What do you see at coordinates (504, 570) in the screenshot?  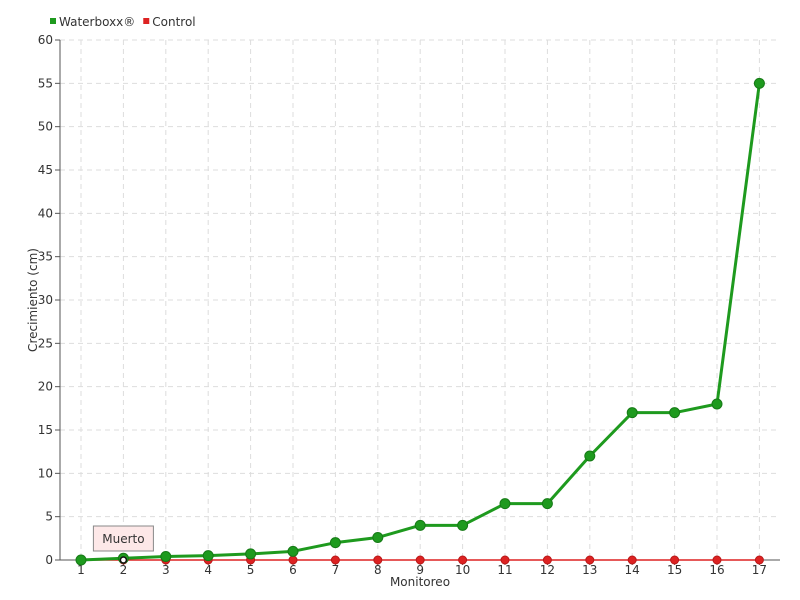 I see `x-tick-label: 11` at bounding box center [504, 570].